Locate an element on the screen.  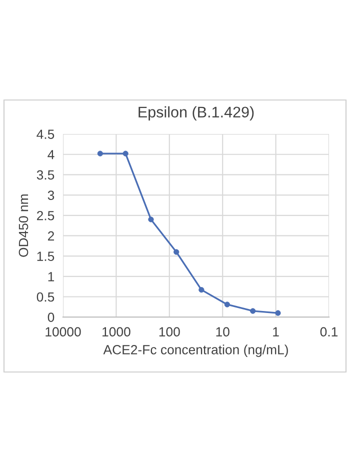
x-tick-label: 100 is located at coordinates (169, 332).